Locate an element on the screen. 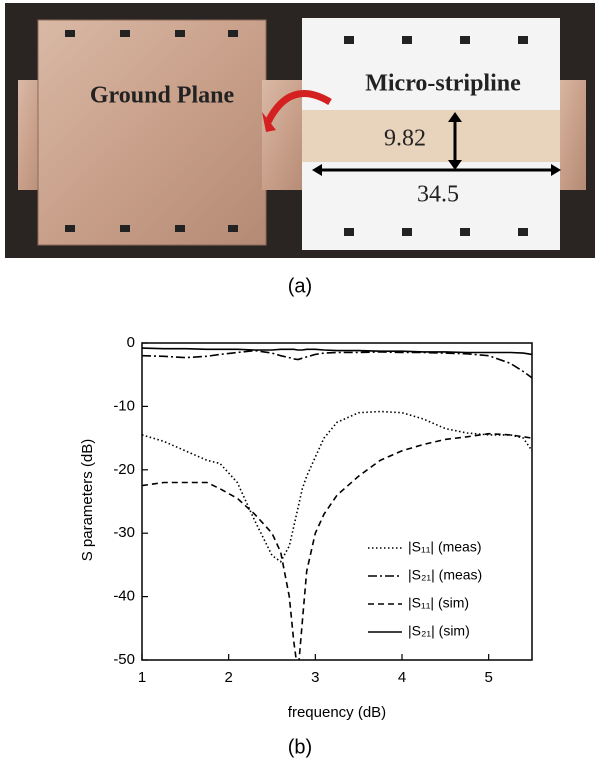 This screenshot has width=600, height=772. caption: (b) is located at coordinates (300, 747).